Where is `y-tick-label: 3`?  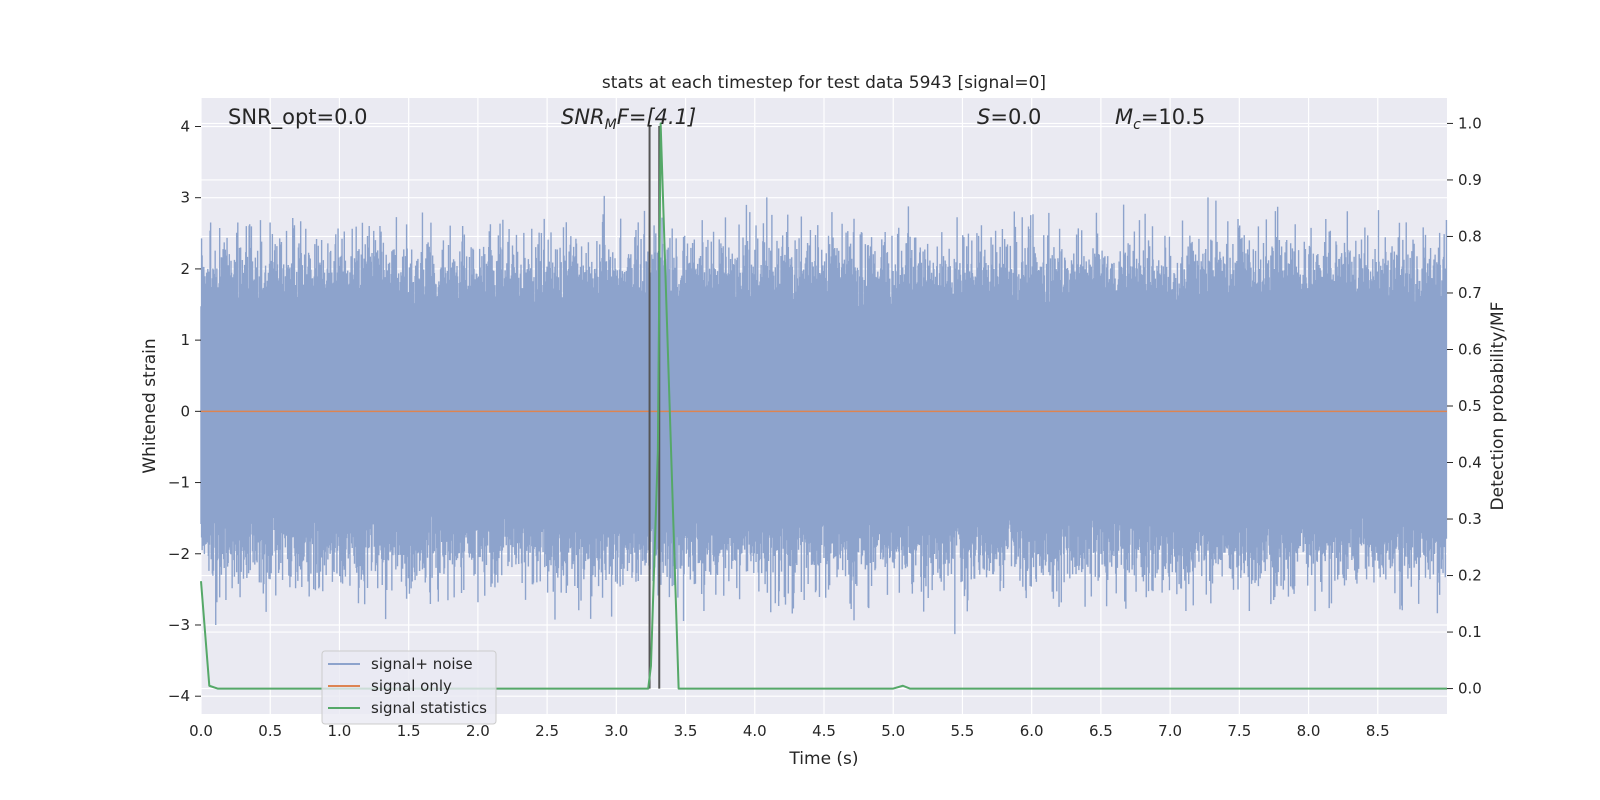 y-tick-label: 3 is located at coordinates (185, 198).